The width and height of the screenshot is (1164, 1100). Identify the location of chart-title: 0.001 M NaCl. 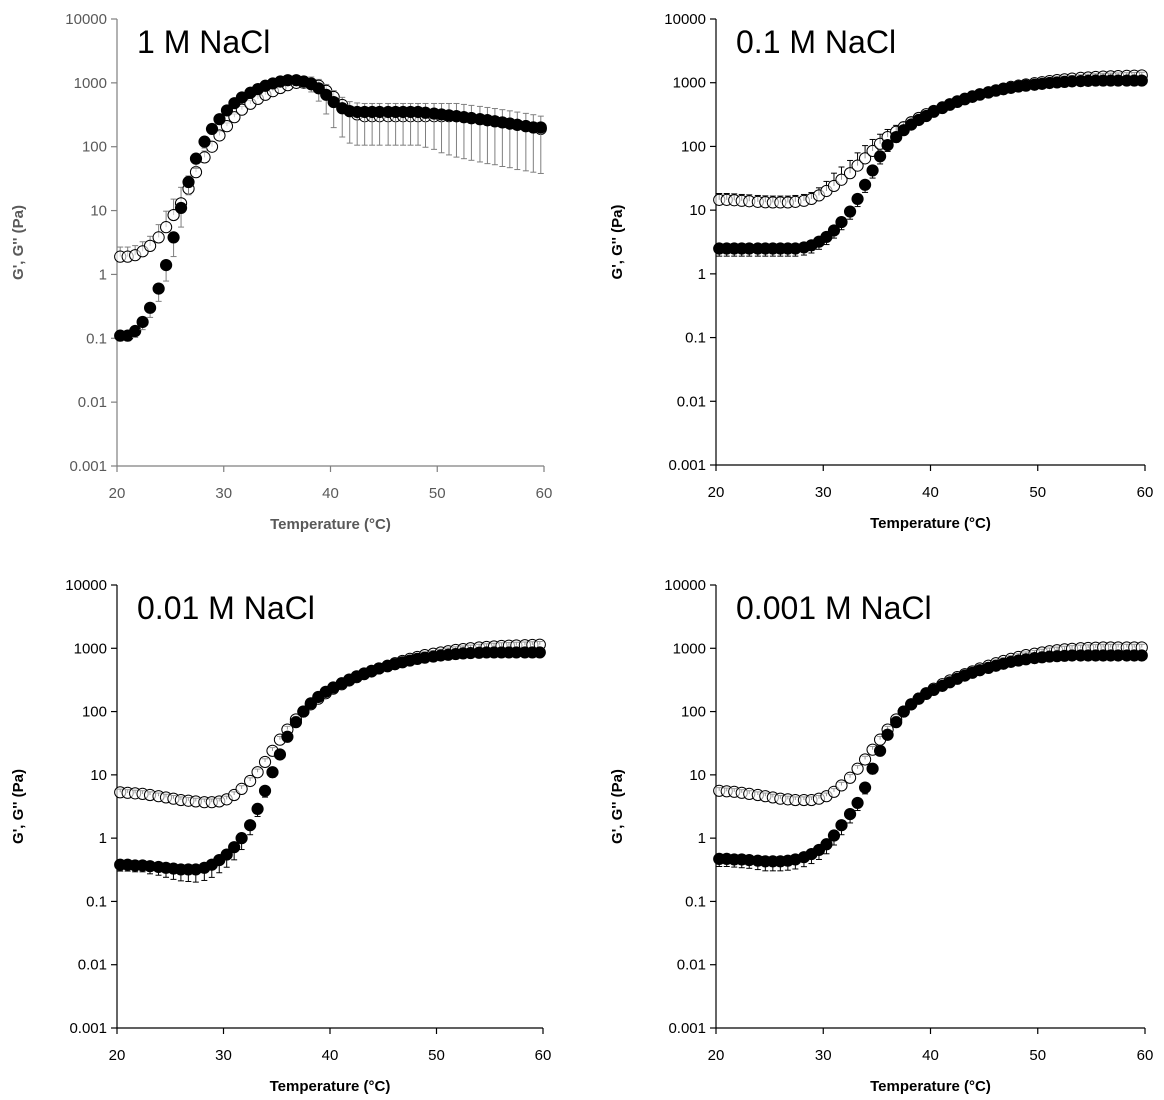
(834, 608).